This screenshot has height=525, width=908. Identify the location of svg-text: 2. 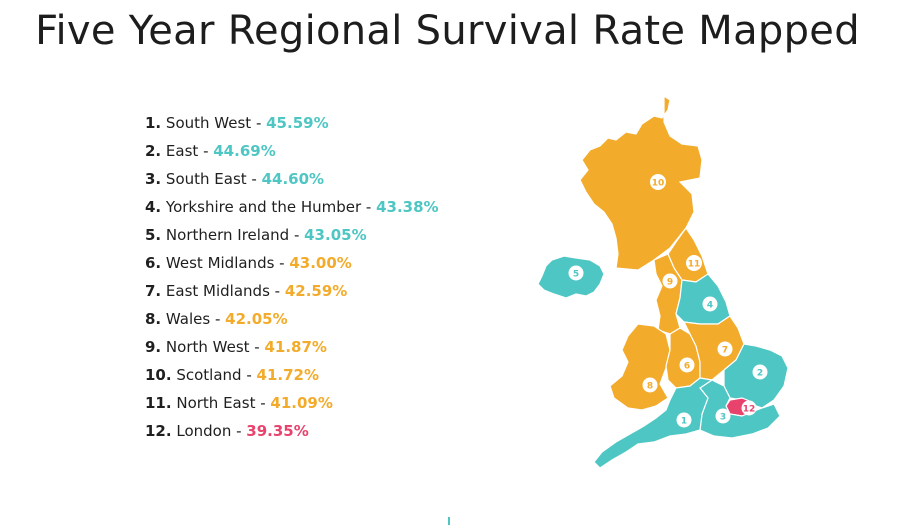
(760, 374).